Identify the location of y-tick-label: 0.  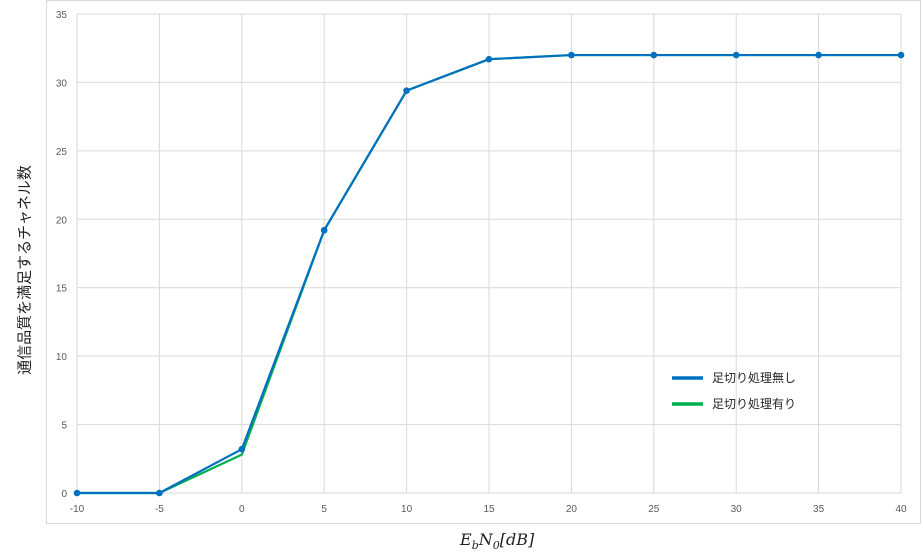
(64, 494).